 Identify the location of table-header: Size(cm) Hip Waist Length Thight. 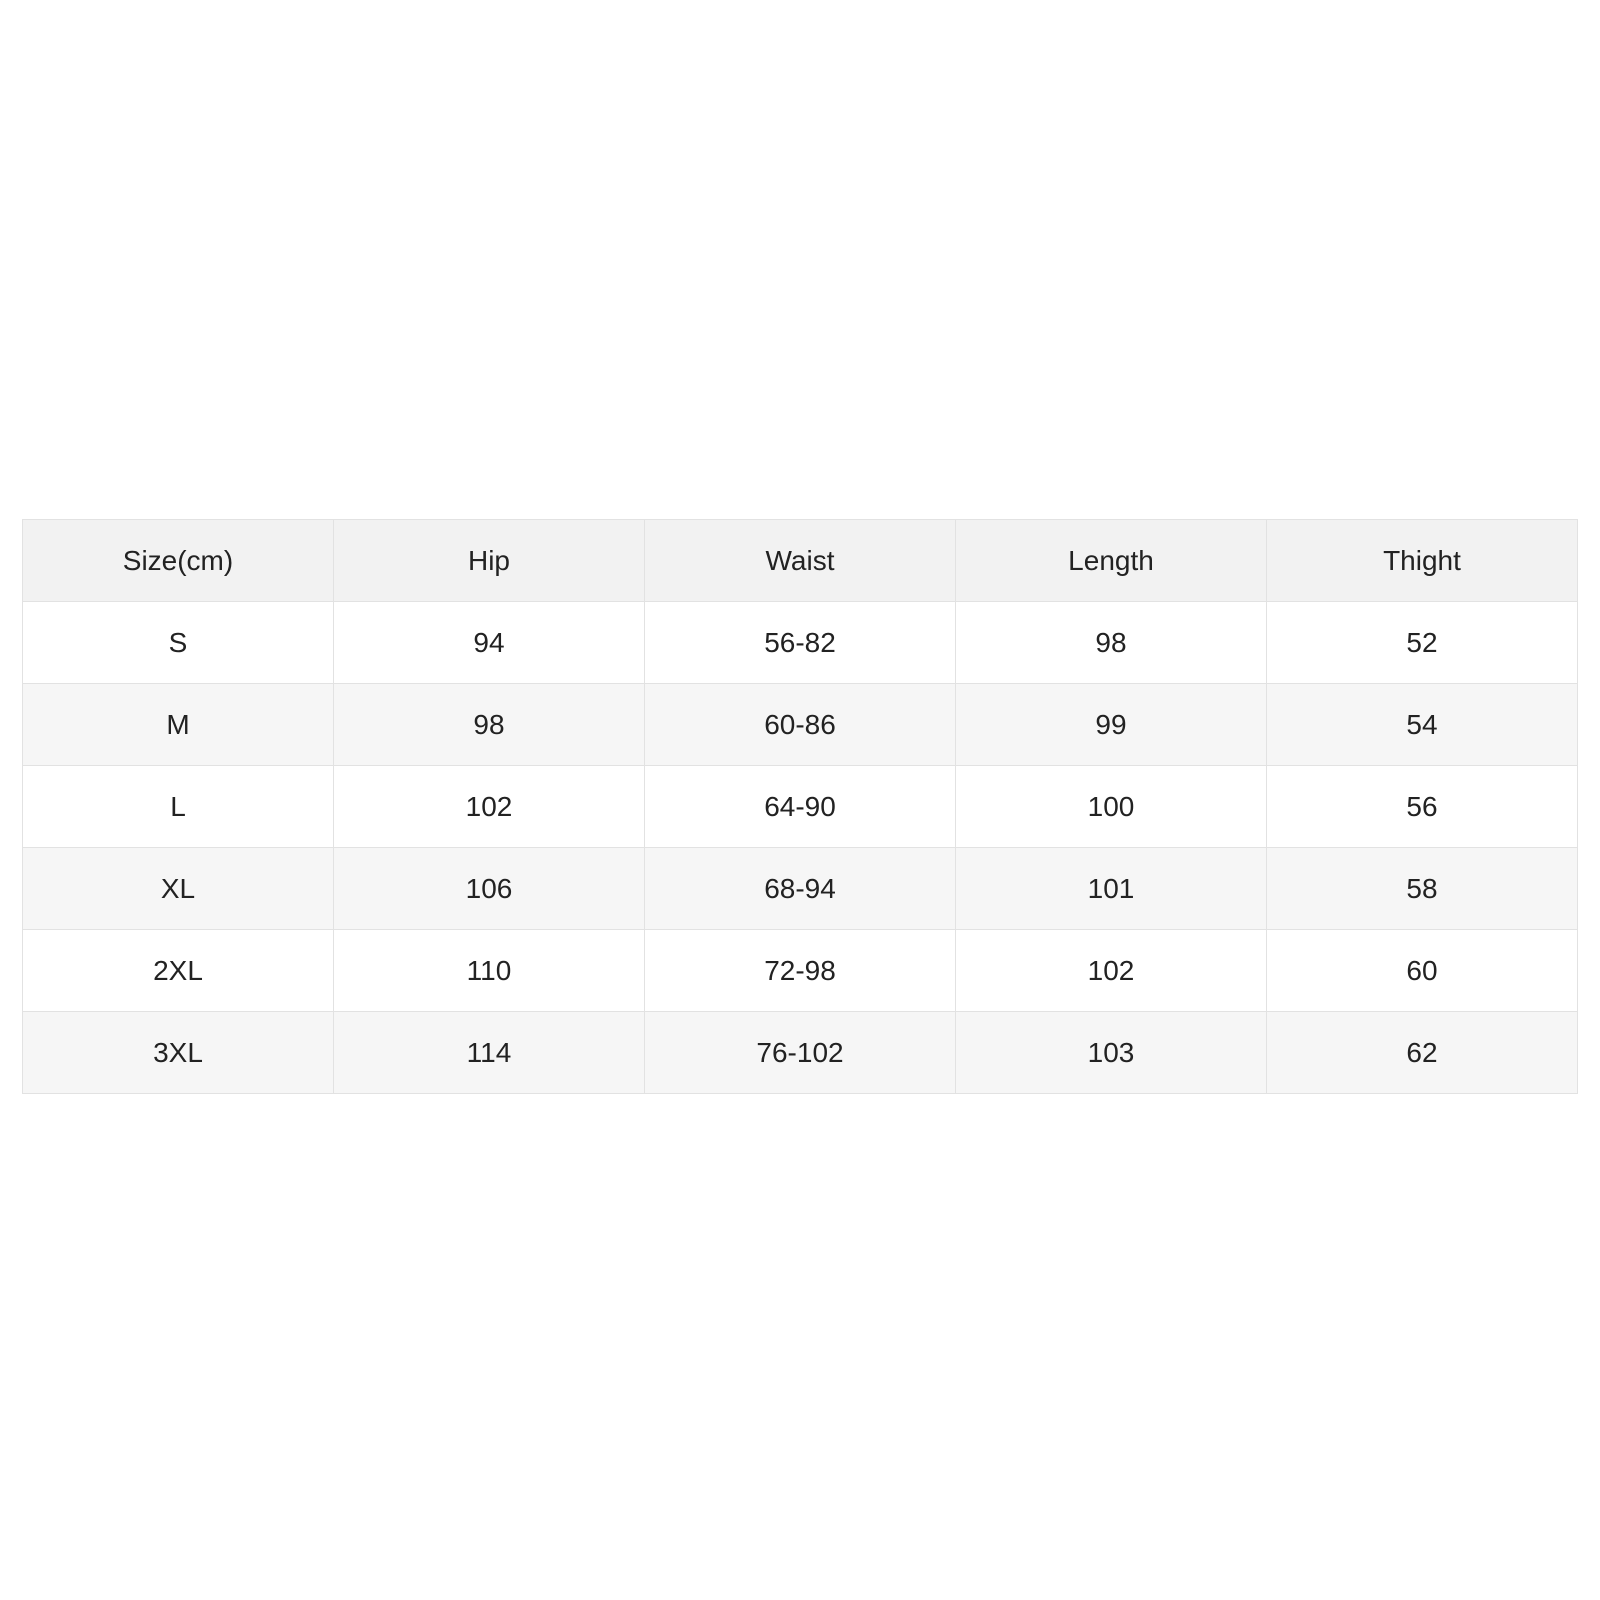
(800, 560).